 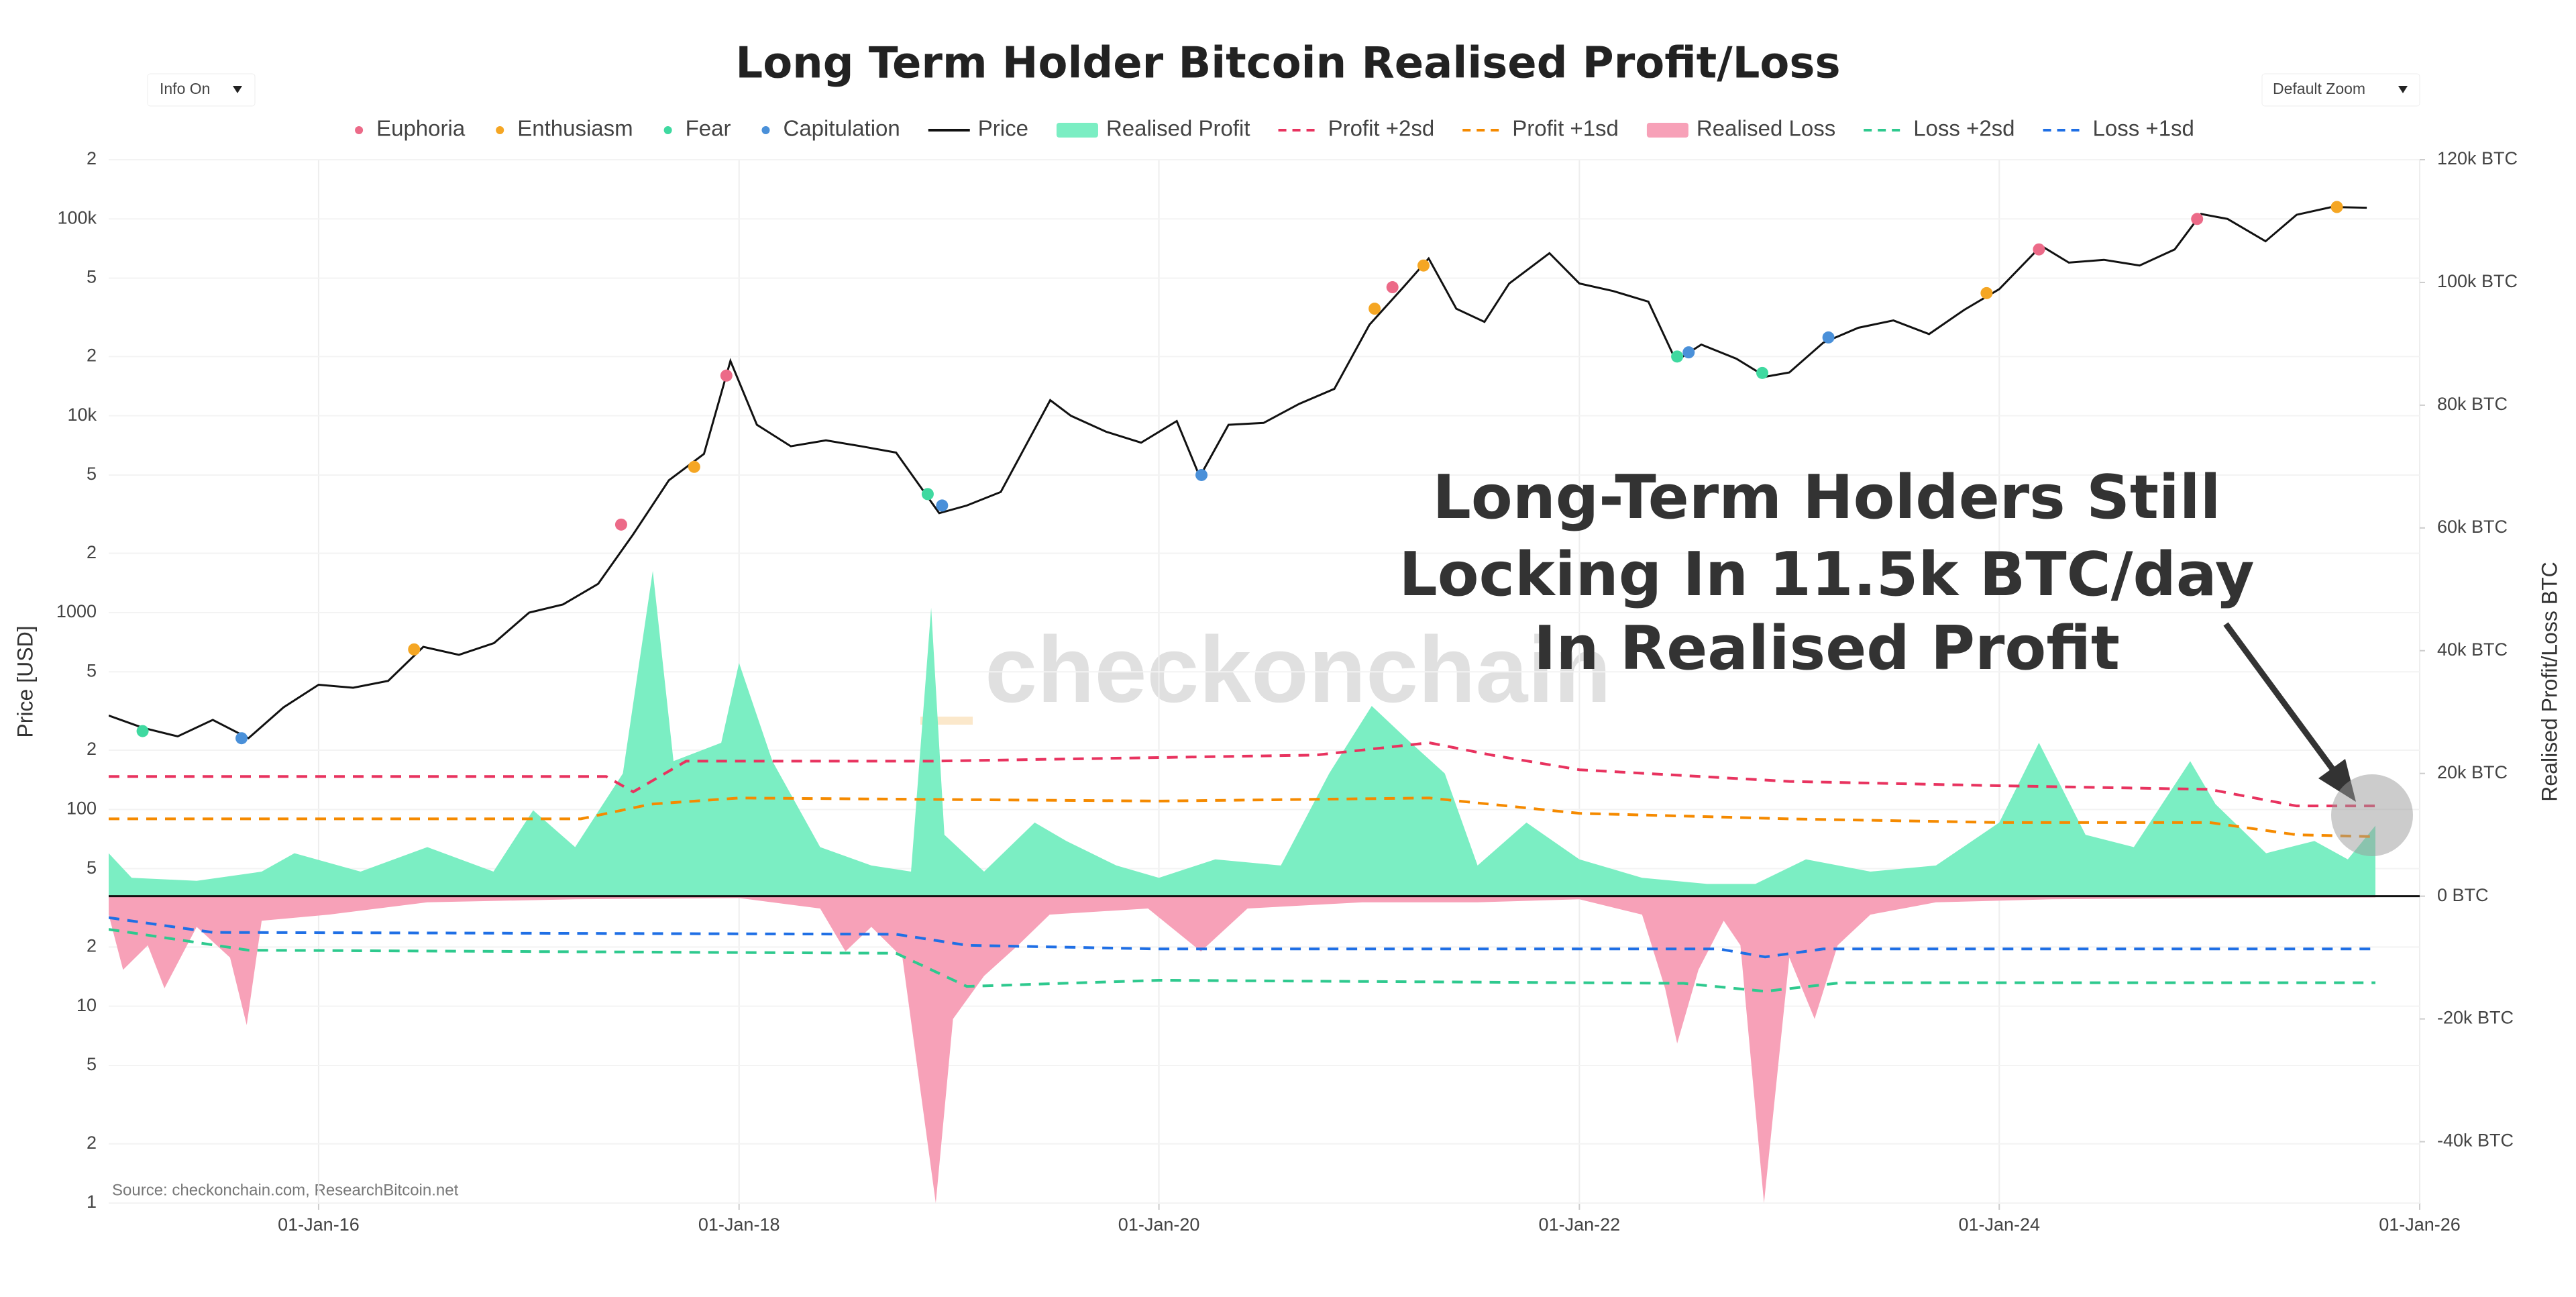 I want to click on y2-tick-label: 40k BTC, so click(x=2472, y=649).